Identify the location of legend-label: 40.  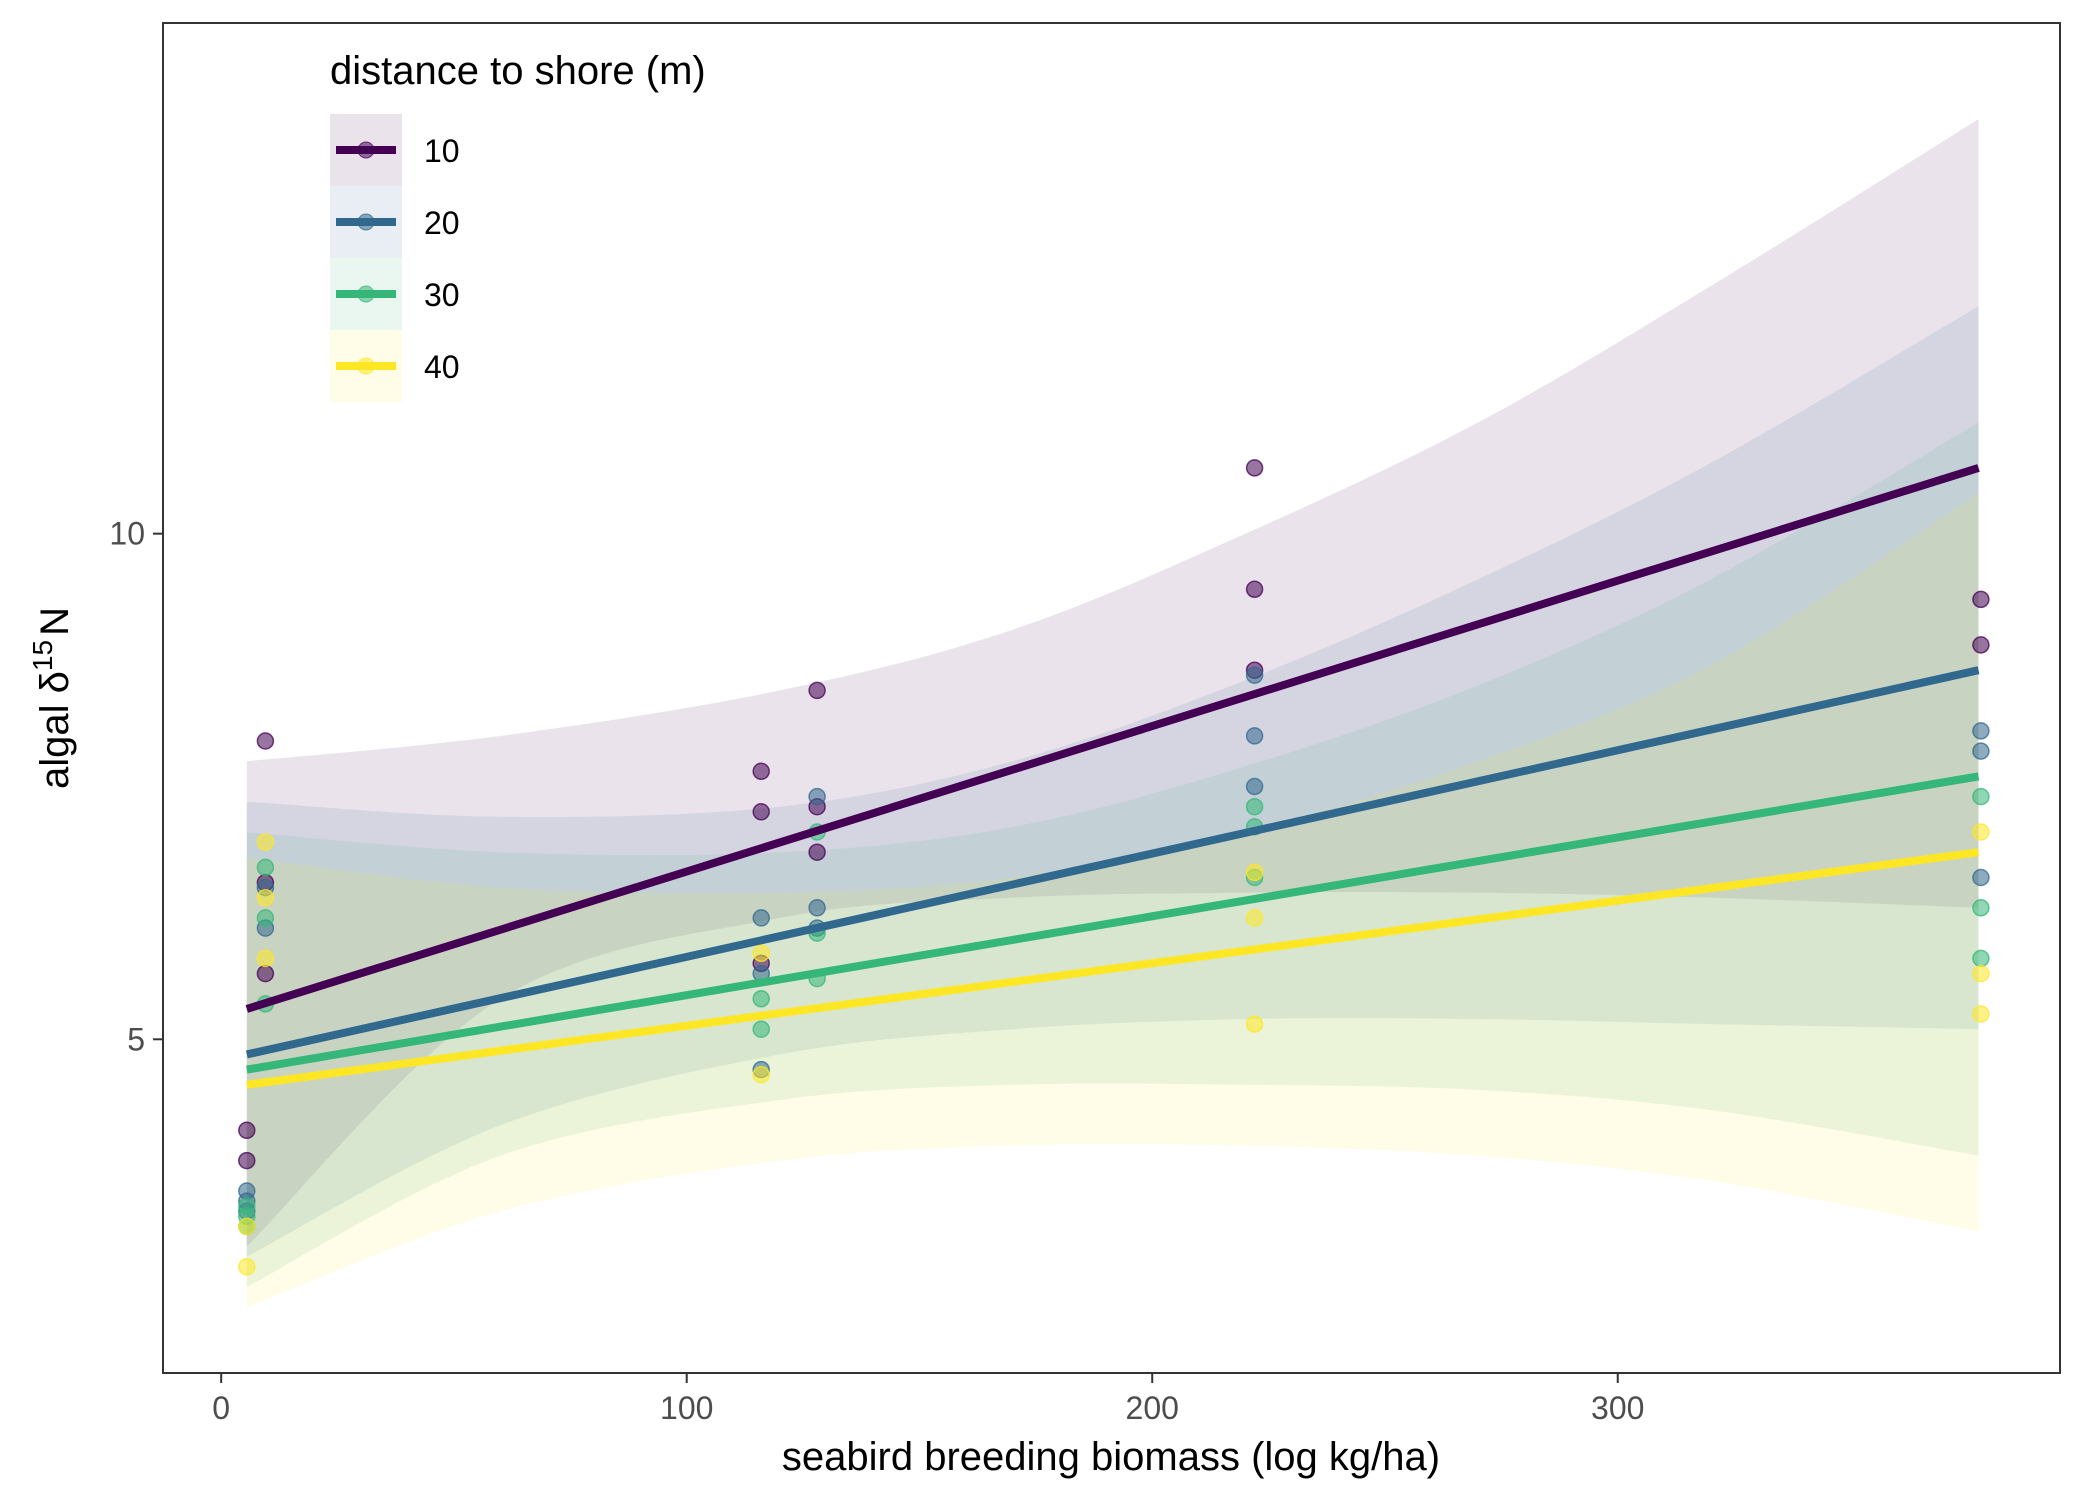
(442, 367).